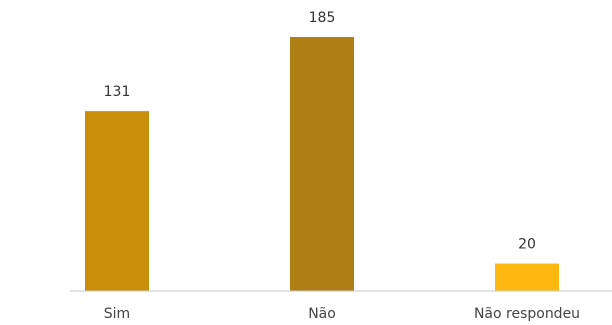 Image resolution: width=612 pixels, height=325 pixels. What do you see at coordinates (527, 245) in the screenshot?
I see `bar-value-label-3: 20` at bounding box center [527, 245].